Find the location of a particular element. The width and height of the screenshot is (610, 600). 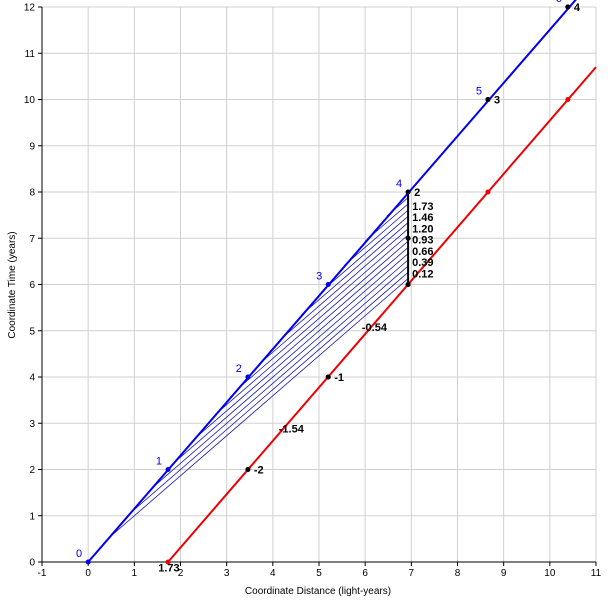

segment-label: 0.66 is located at coordinates (422, 252).